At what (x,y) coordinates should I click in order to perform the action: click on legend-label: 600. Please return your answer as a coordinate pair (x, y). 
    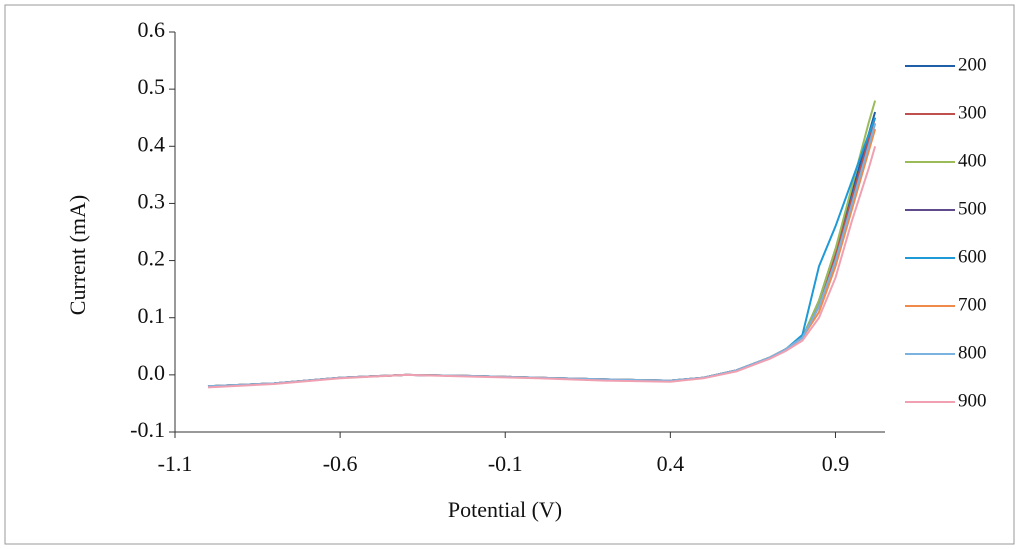
    Looking at the image, I should click on (972, 256).